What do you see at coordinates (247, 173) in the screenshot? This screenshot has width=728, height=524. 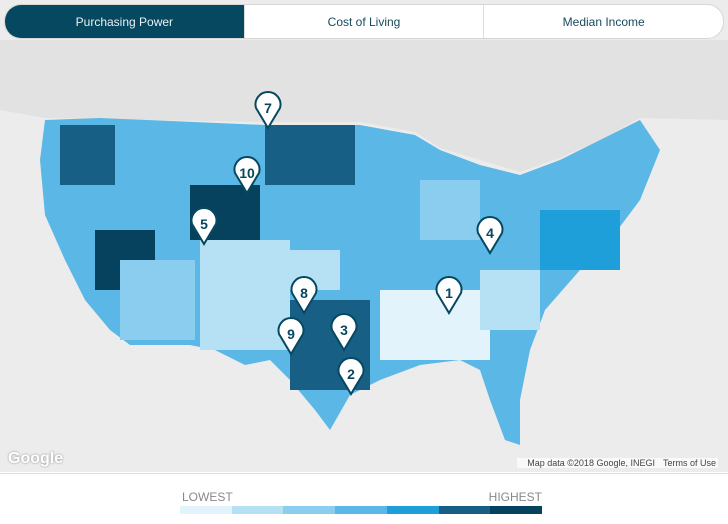 I see `marker-label: 10` at bounding box center [247, 173].